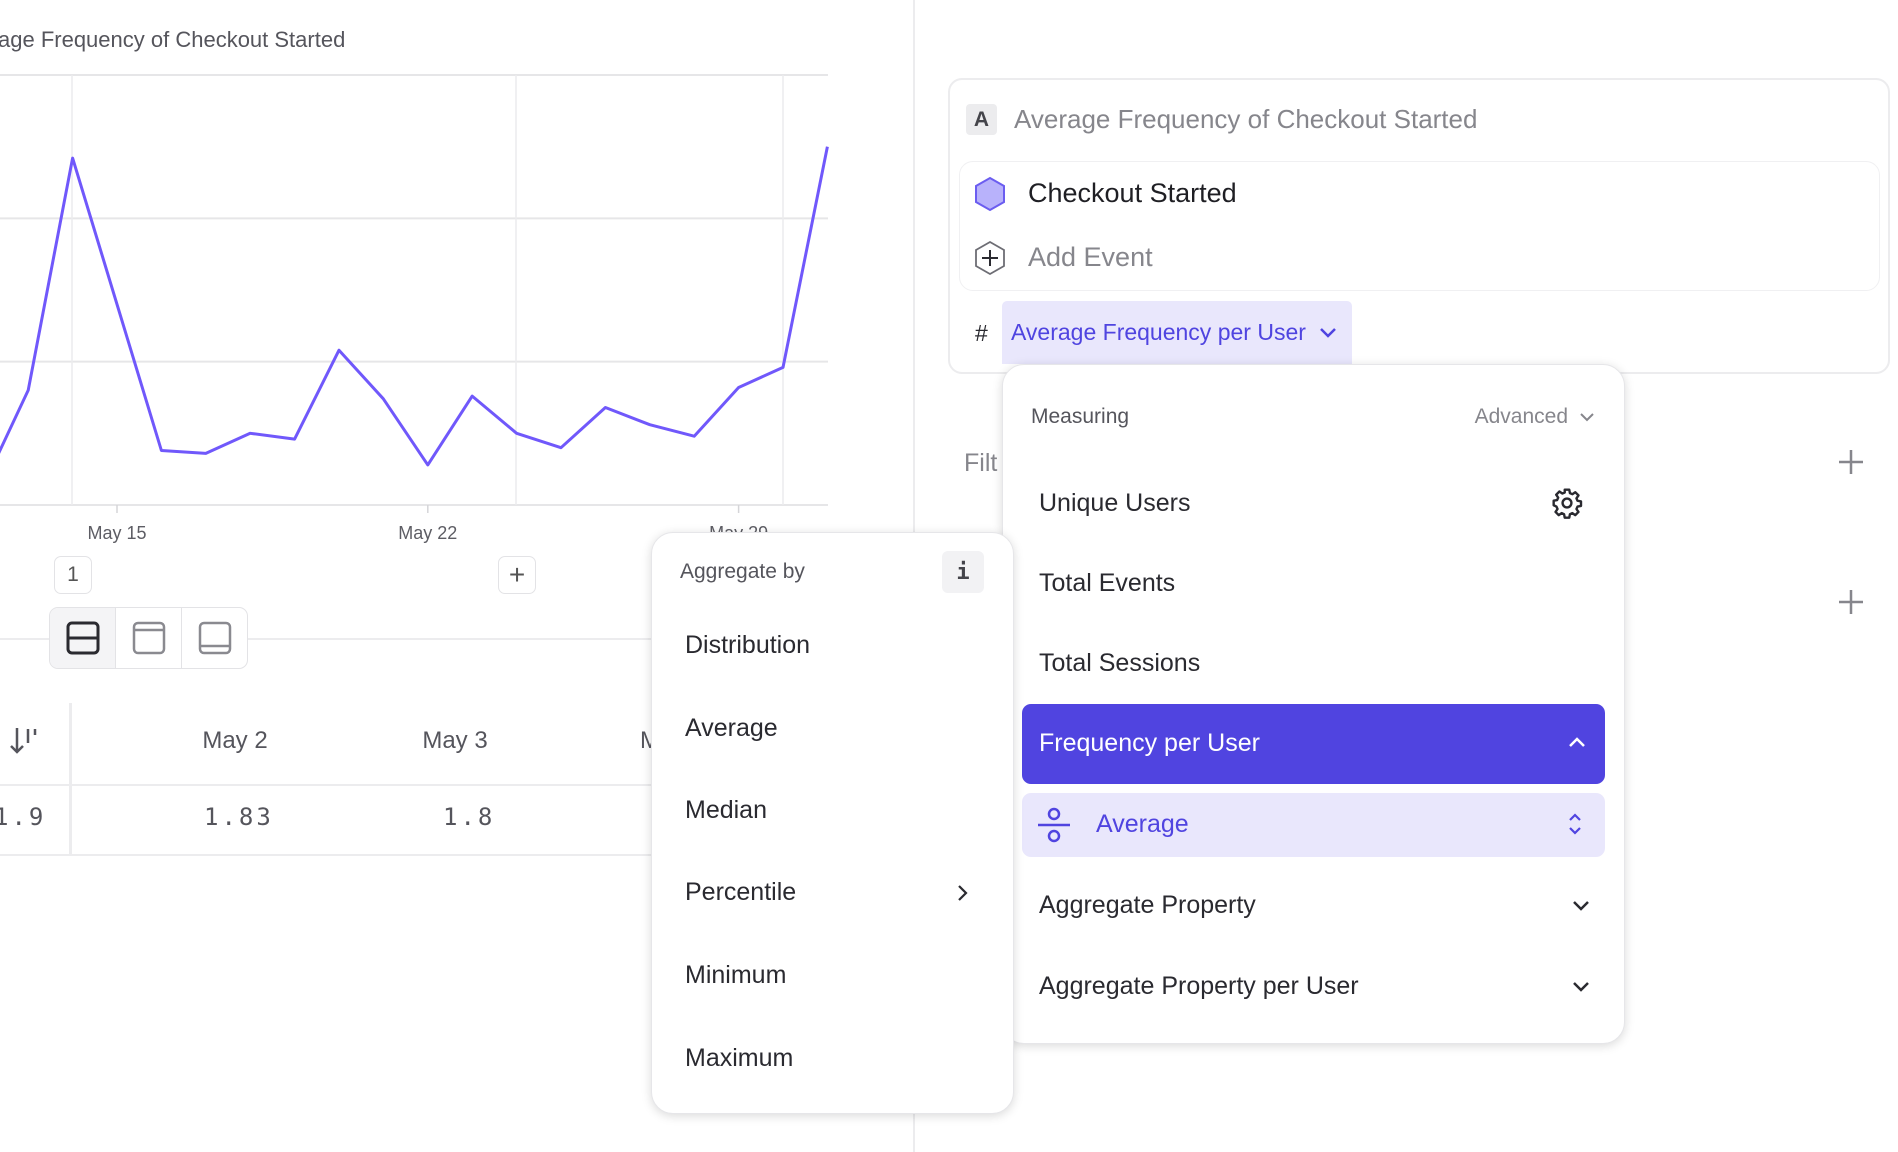  I want to click on menu-item-aggregate-property: Aggregate Property, so click(1147, 905).